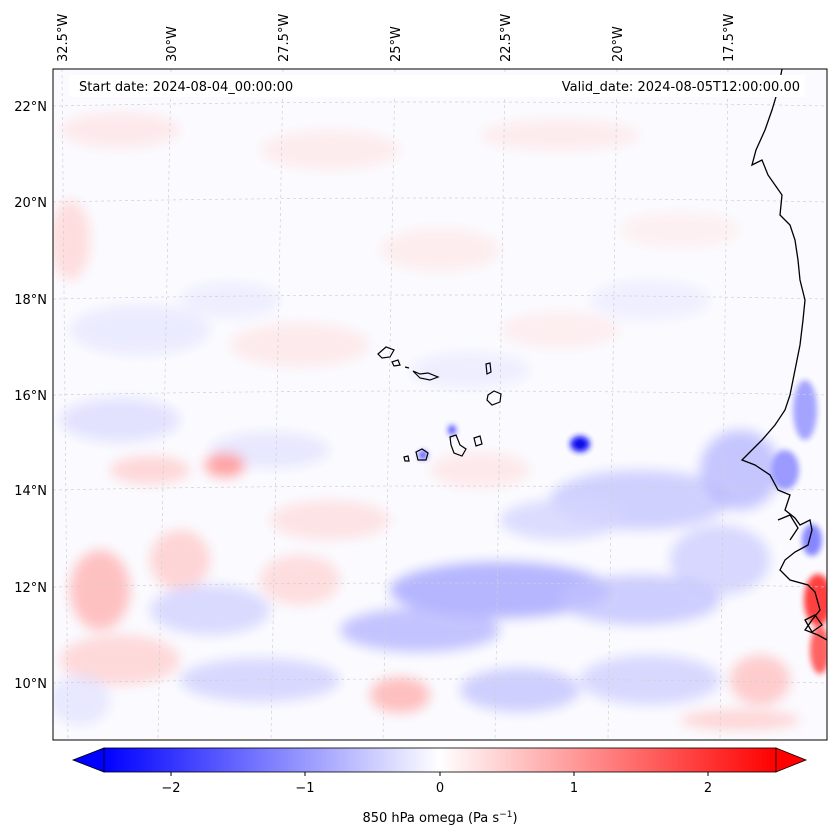 The image size is (837, 839). Describe the element at coordinates (30, 203) in the screenshot. I see `lat-label-20n: 20°N` at that location.